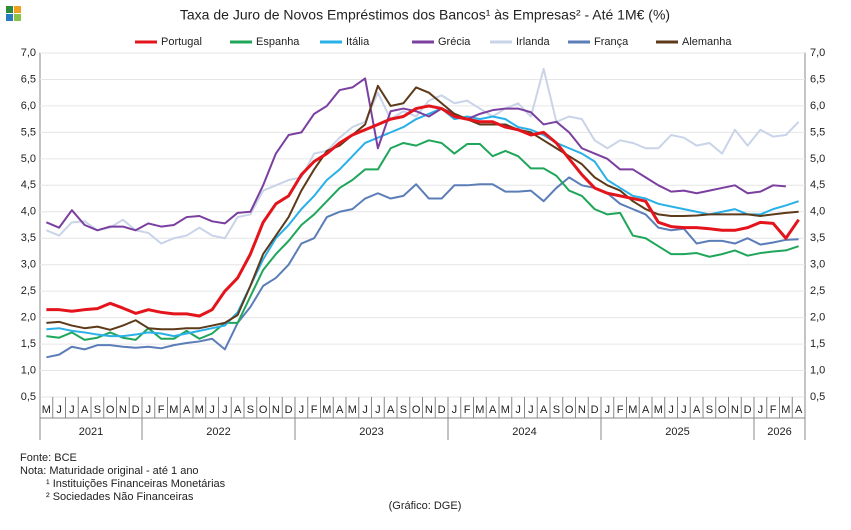 This screenshot has height=530, width=851. Describe the element at coordinates (454, 42) in the screenshot. I see `legend-label: Grécia` at that location.